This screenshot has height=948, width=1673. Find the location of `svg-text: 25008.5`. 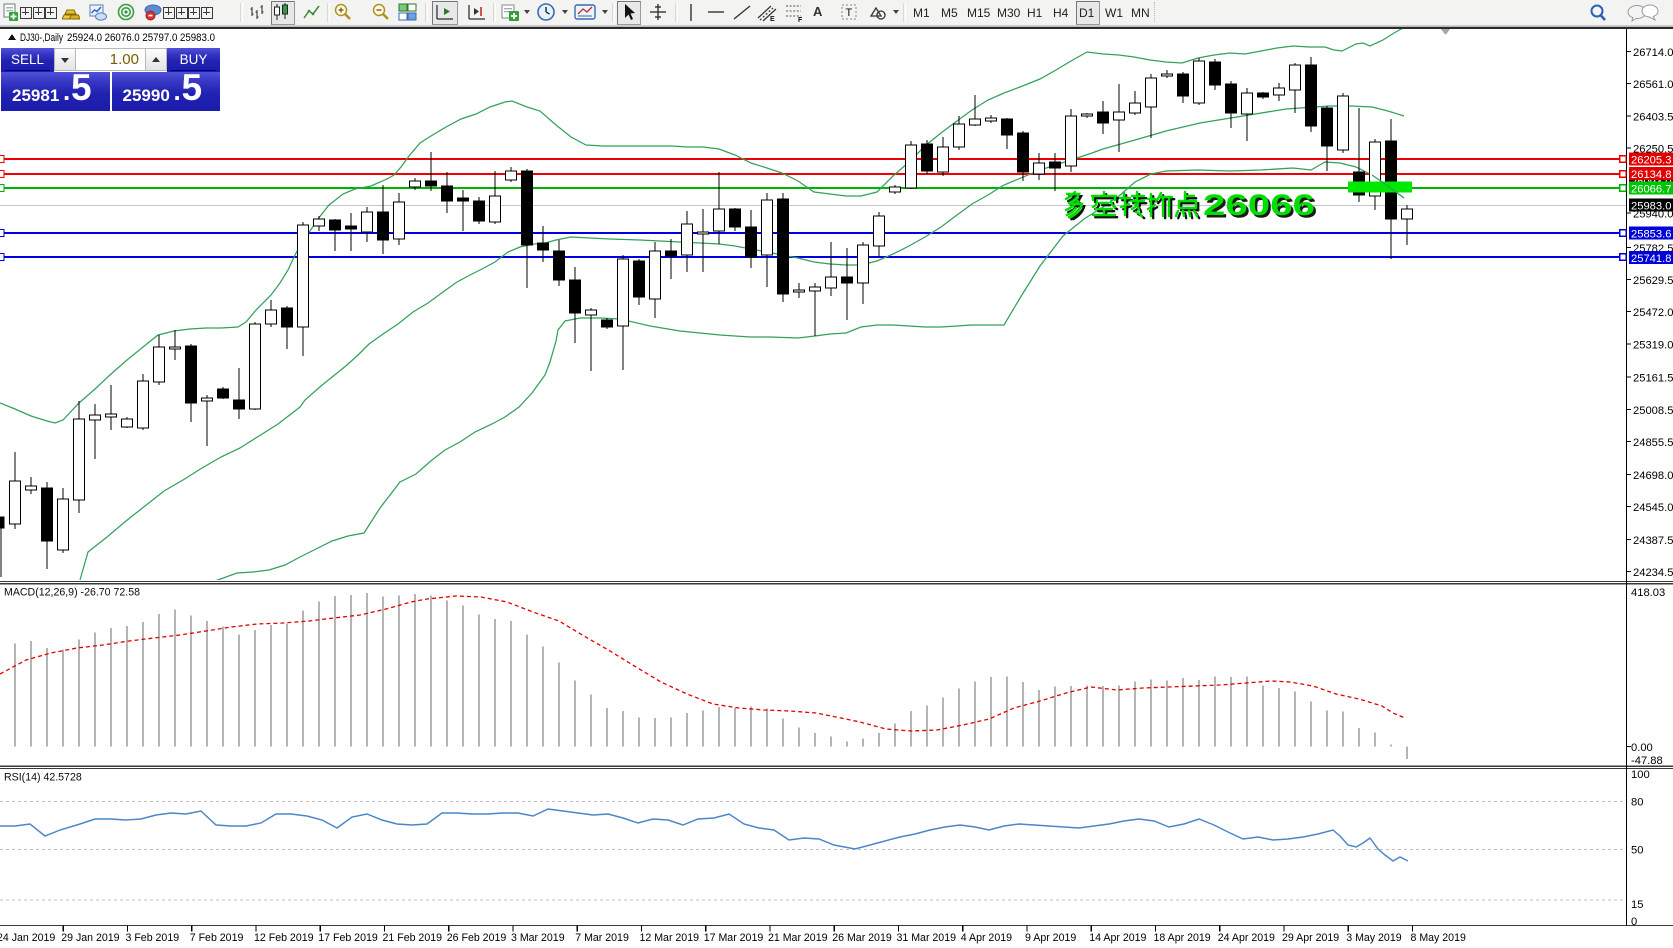

svg-text: 25008.5 is located at coordinates (1653, 411).